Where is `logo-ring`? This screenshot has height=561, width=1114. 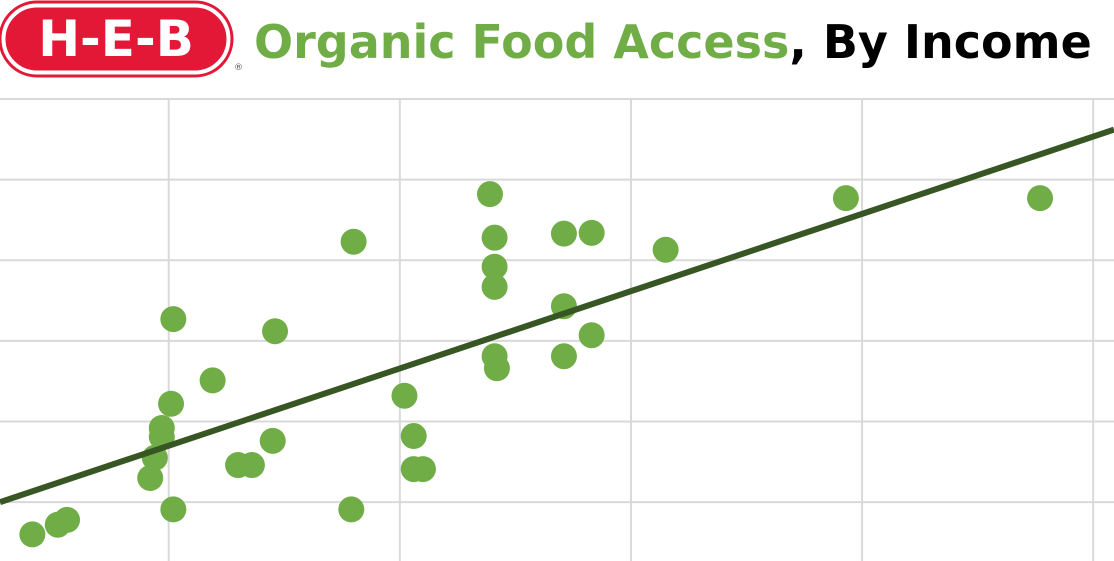
logo-ring is located at coordinates (117, 39).